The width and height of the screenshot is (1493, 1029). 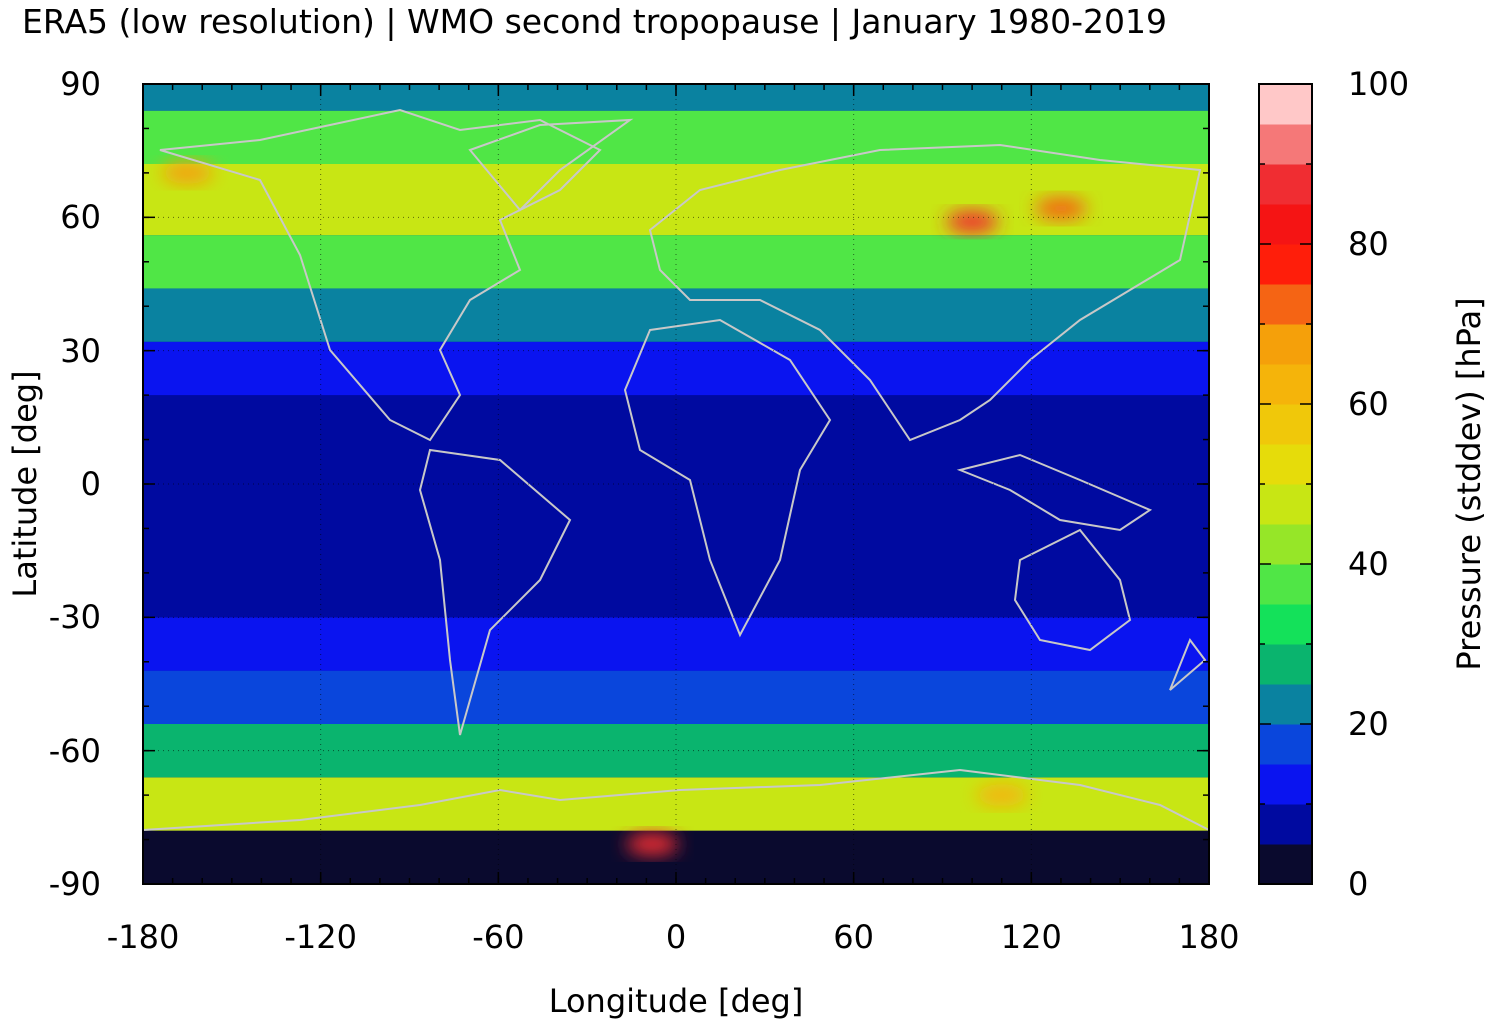 I want to click on x-tick-label-5: 120, so click(x=1031, y=937).